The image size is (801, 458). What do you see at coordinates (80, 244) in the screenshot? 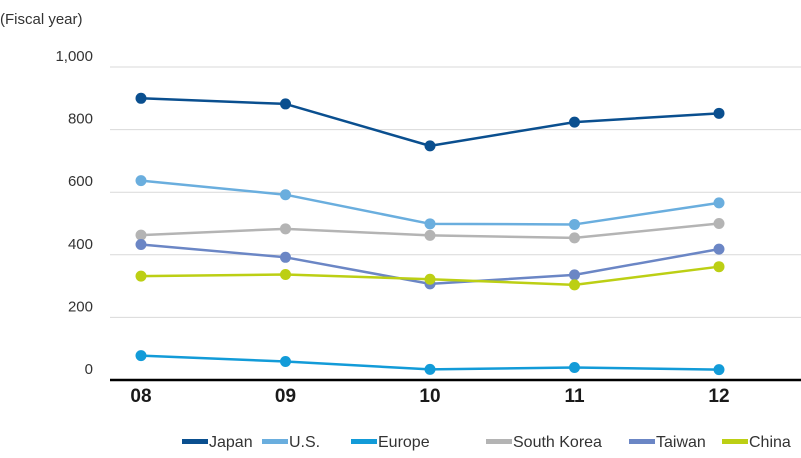
I see `y-tick-label: 400` at bounding box center [80, 244].